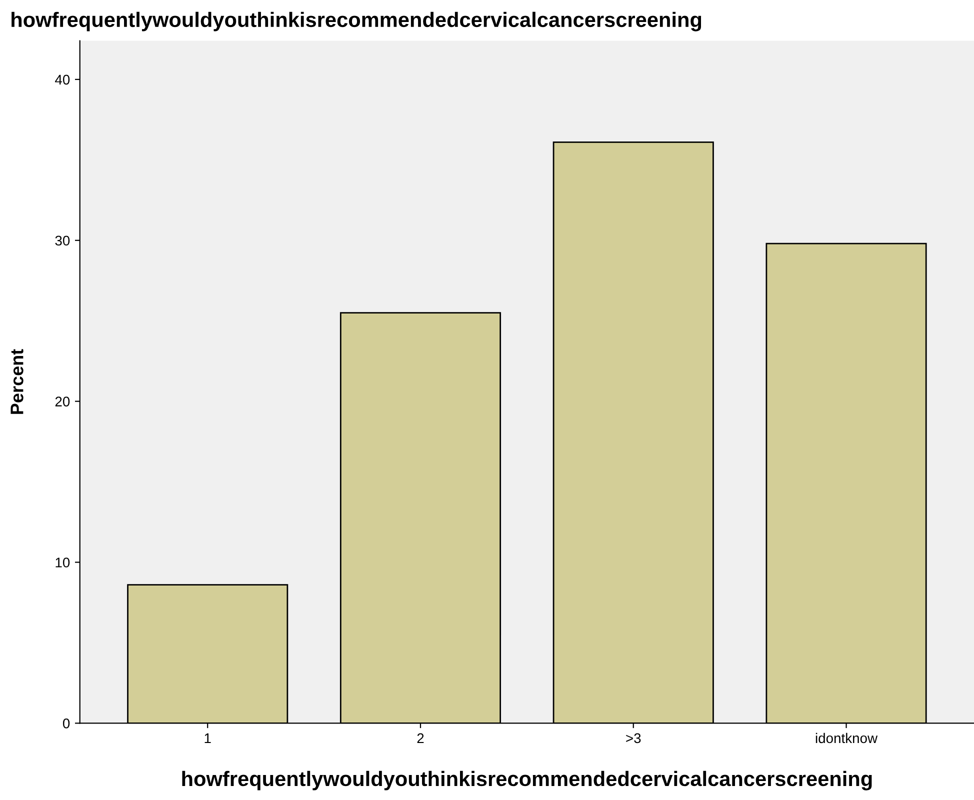 The image size is (974, 800). Describe the element at coordinates (357, 22) in the screenshot. I see `chart-title: howfrequentlywouldyouthinkisrecommendedcervicalcancerscreening` at that location.